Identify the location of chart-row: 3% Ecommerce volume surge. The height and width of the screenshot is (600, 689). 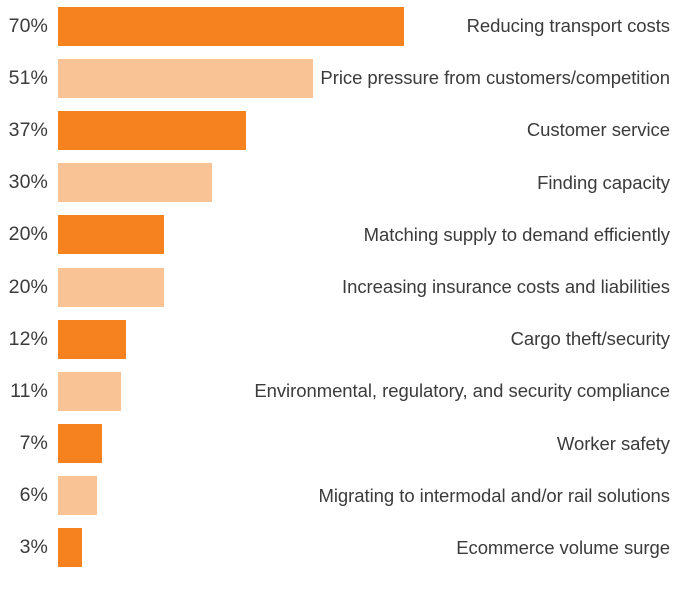
(344, 548).